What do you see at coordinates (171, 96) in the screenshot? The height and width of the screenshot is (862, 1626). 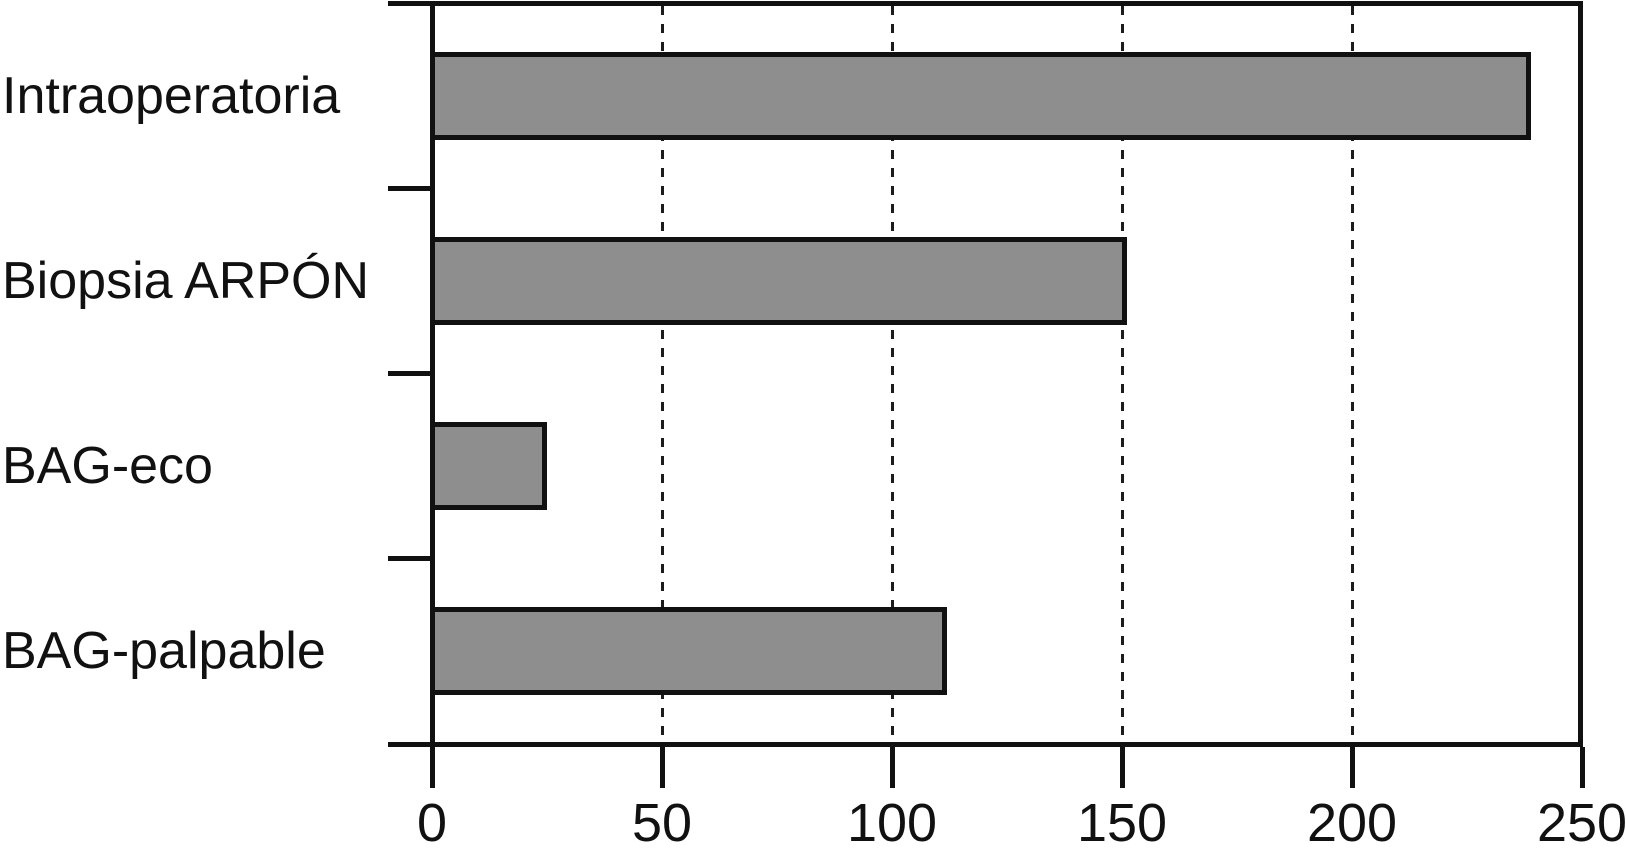 I see `category-label-intraoperatoria: Intraoperatoria` at bounding box center [171, 96].